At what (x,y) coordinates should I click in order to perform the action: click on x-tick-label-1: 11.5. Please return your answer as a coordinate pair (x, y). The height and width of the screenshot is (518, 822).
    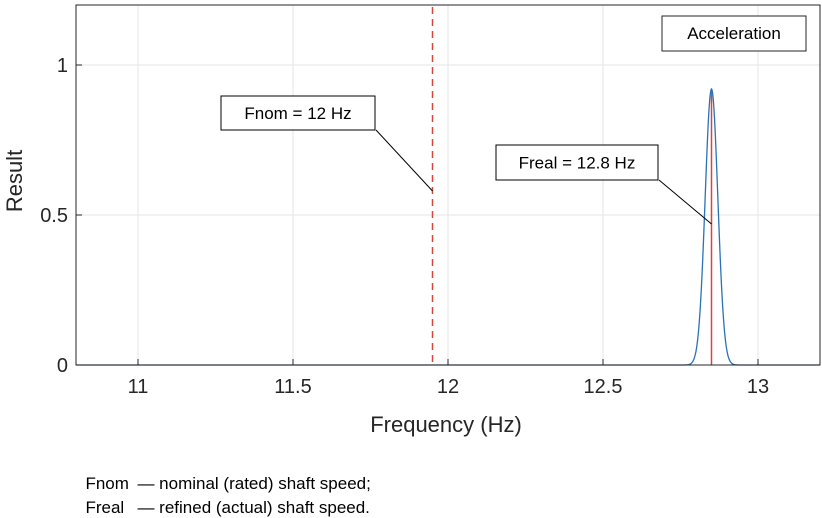
    Looking at the image, I should click on (292, 387).